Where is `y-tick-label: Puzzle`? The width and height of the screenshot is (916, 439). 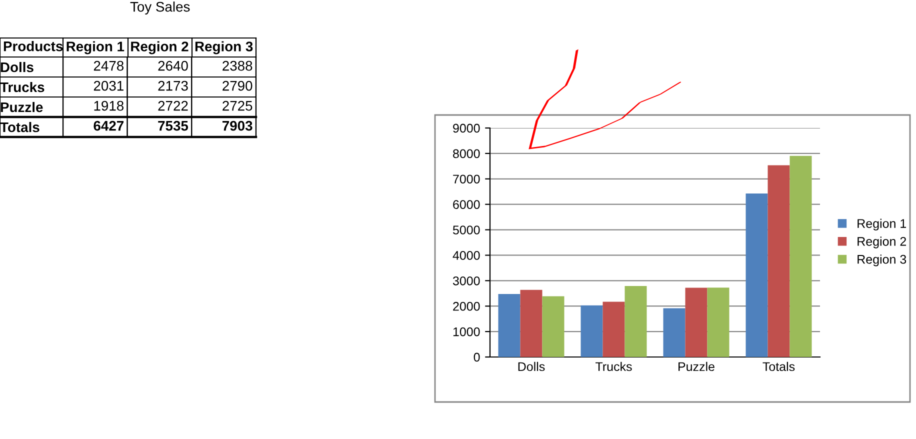
y-tick-label: Puzzle is located at coordinates (21, 107).